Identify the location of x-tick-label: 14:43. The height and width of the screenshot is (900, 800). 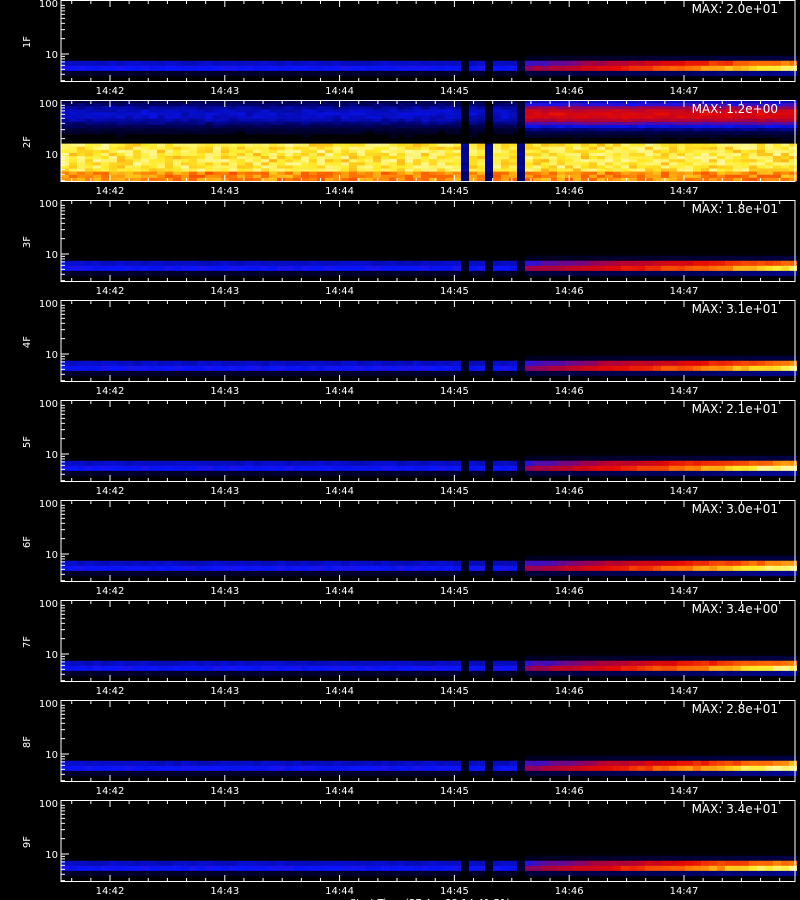
(224, 491).